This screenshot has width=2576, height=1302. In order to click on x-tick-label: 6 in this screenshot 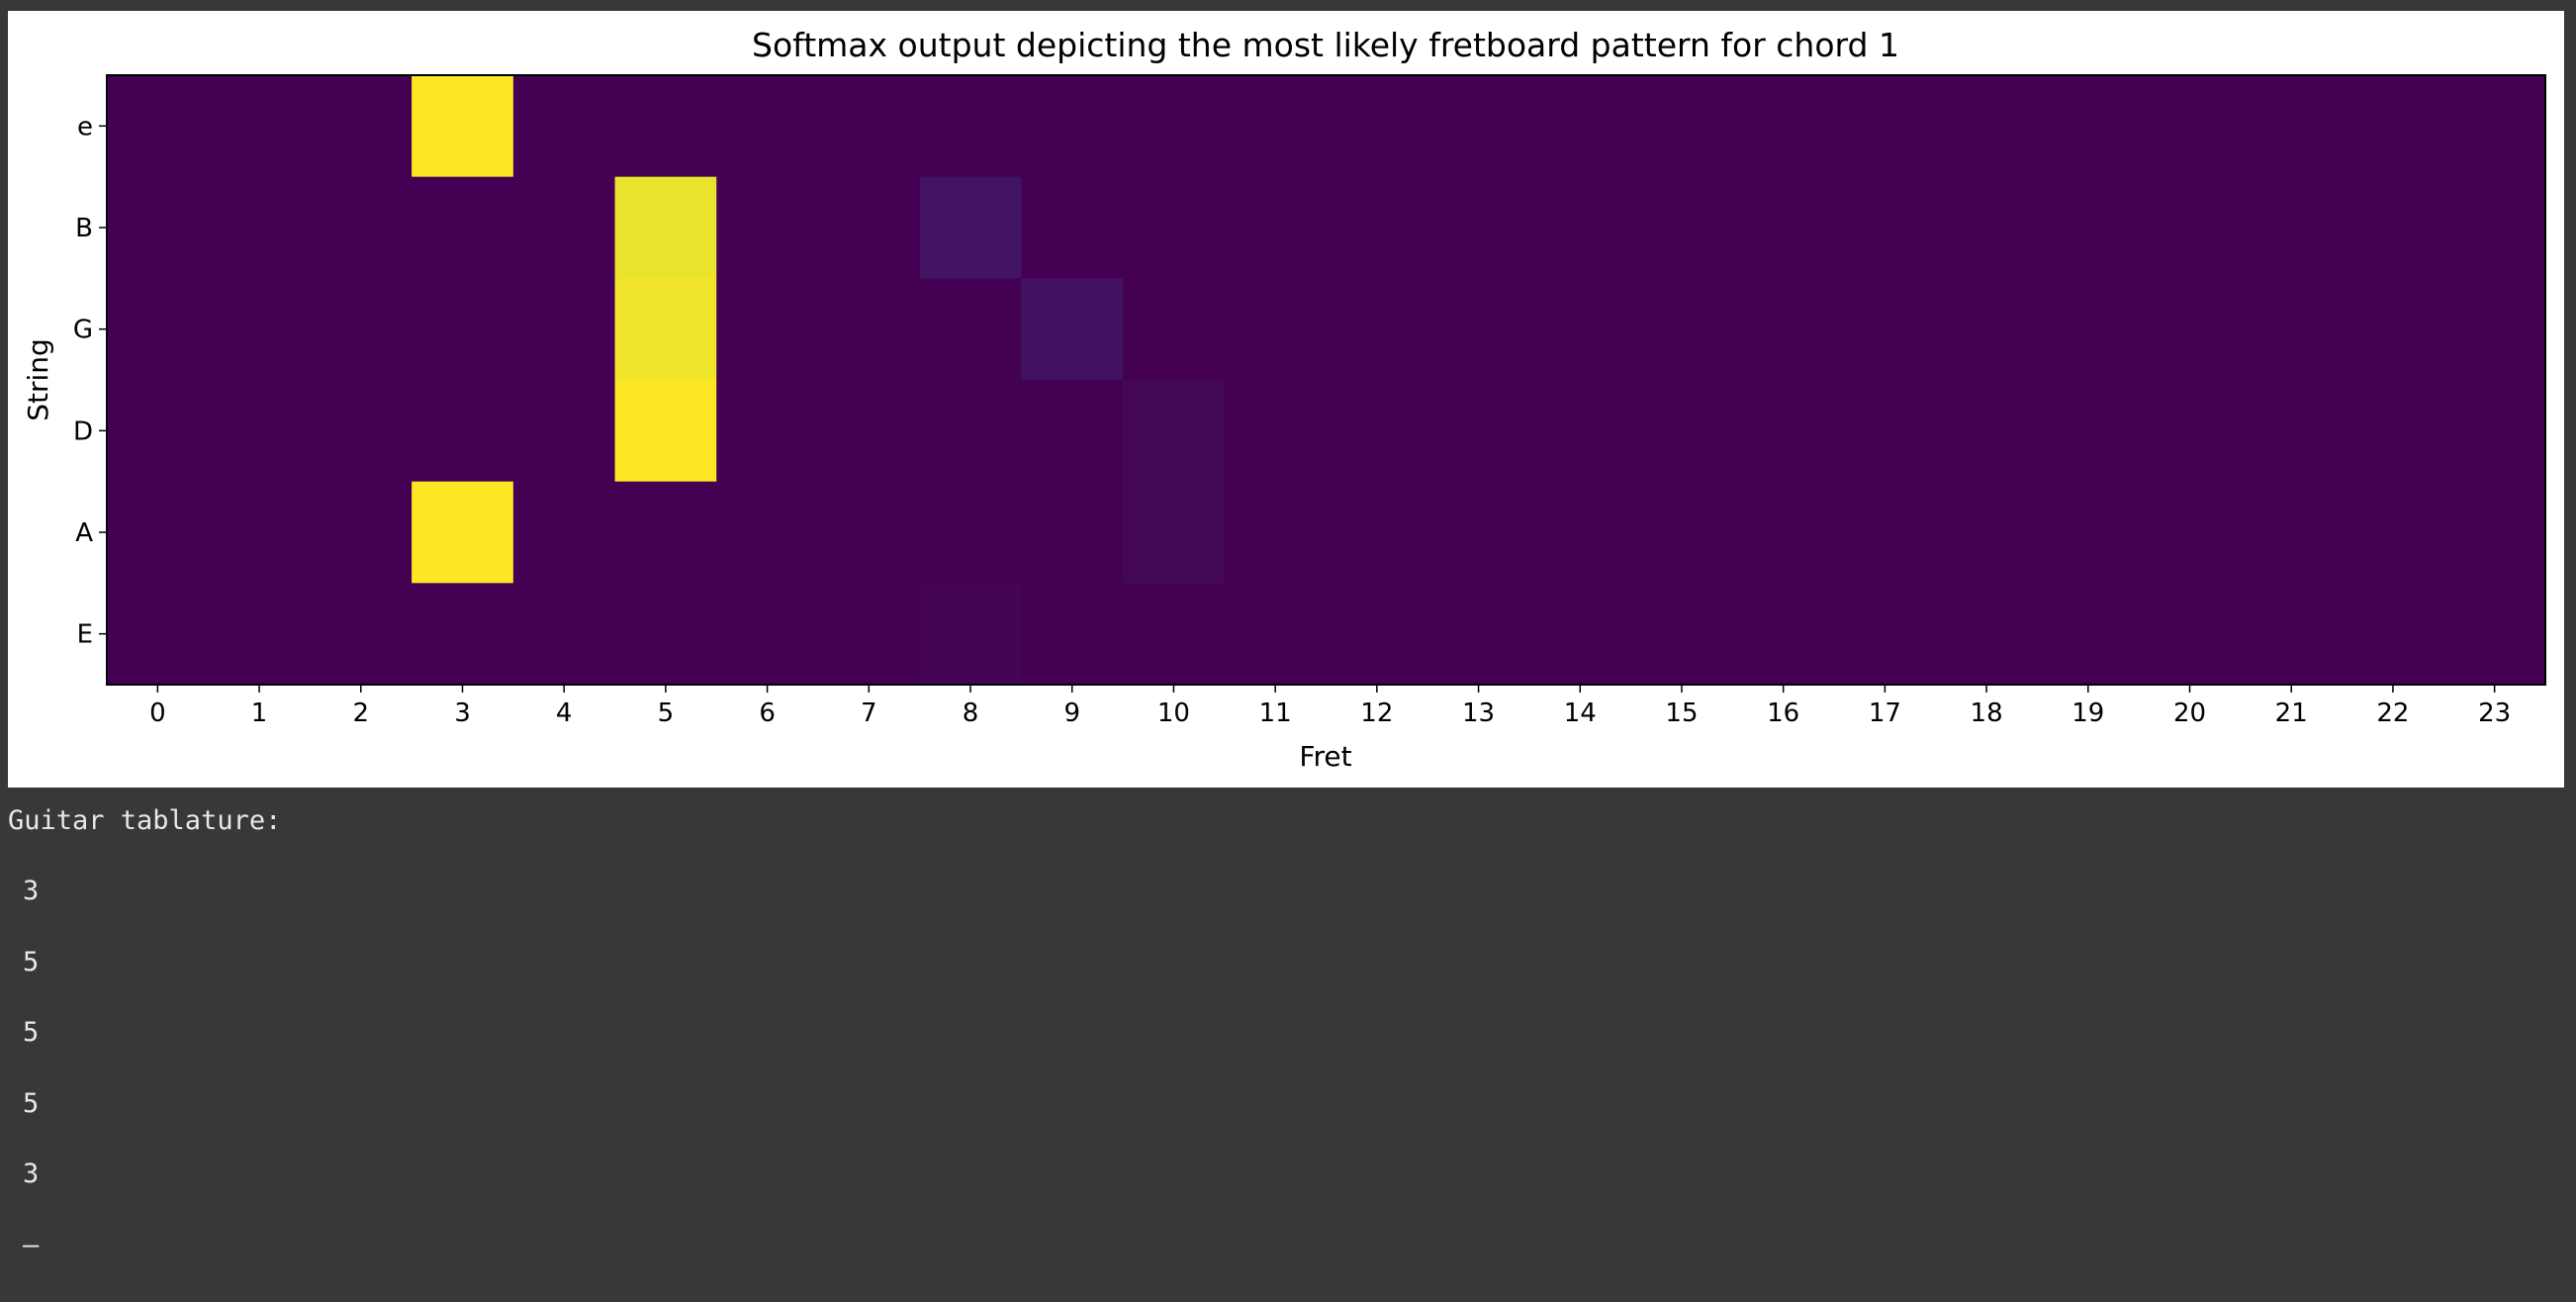, I will do `click(767, 713)`.